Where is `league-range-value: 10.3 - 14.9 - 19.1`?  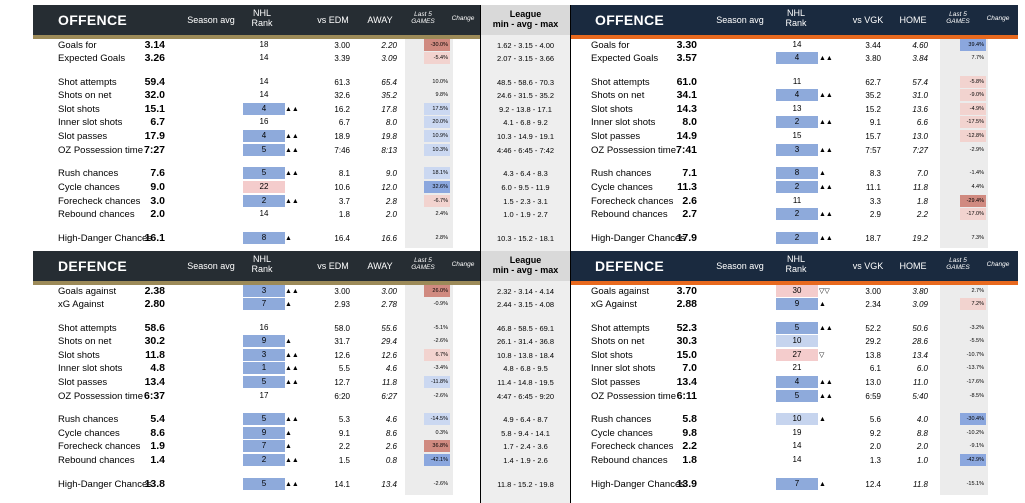 league-range-value: 10.3 - 14.9 - 19.1 is located at coordinates (525, 136).